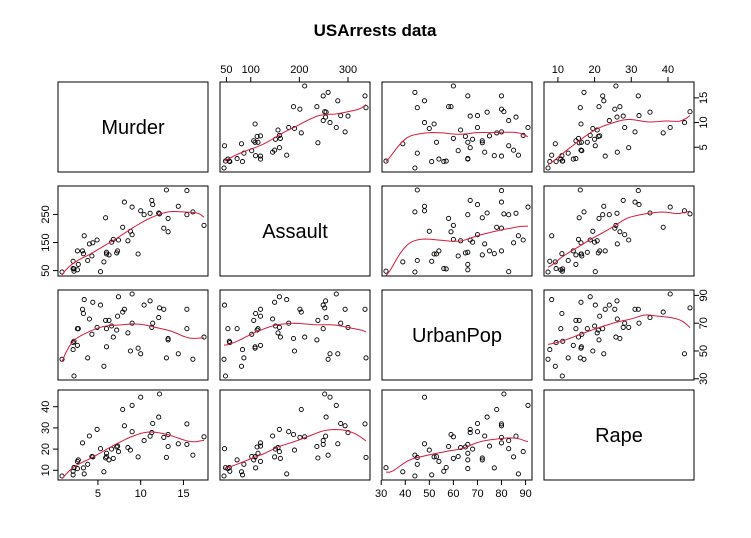 The height and width of the screenshot is (538, 751). What do you see at coordinates (46, 407) in the screenshot?
I see `tick-label: 40` at bounding box center [46, 407].